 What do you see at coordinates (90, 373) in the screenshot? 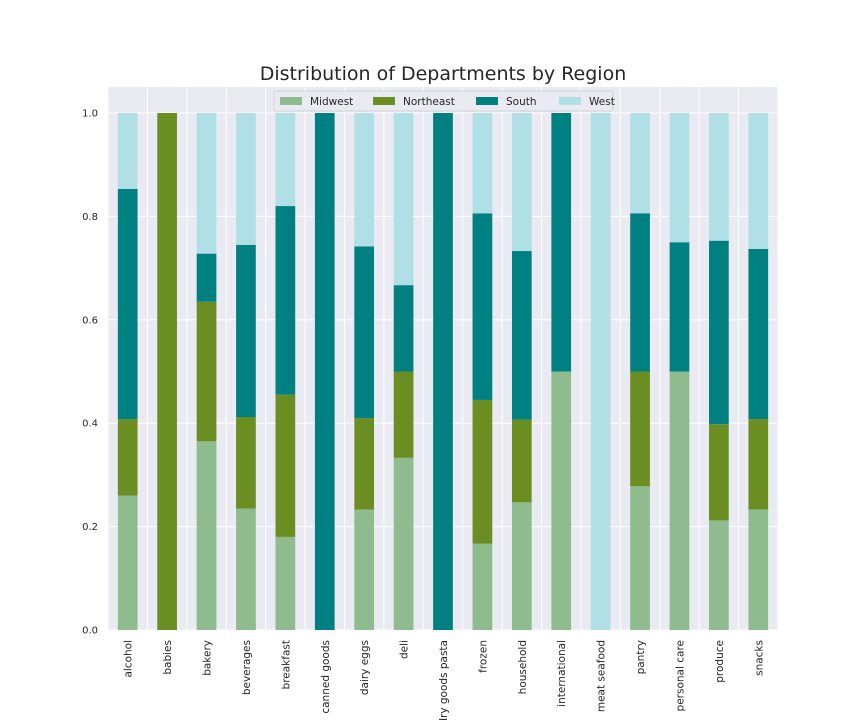
I see `y-axis-ticks: 0.0 0.2 0.4 0.6 0.8 1.0` at bounding box center [90, 373].